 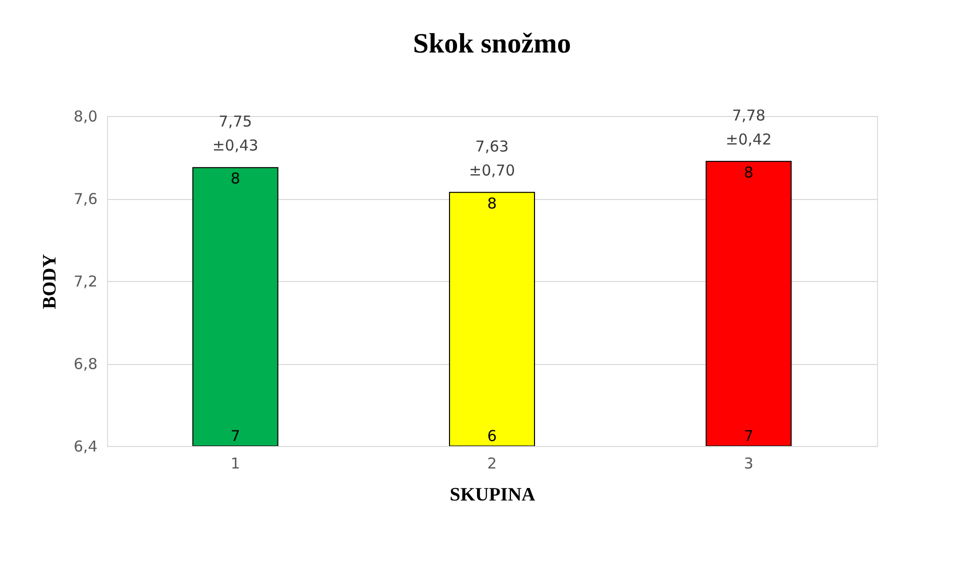 What do you see at coordinates (749, 463) in the screenshot?
I see `x-tick-label: 3` at bounding box center [749, 463].